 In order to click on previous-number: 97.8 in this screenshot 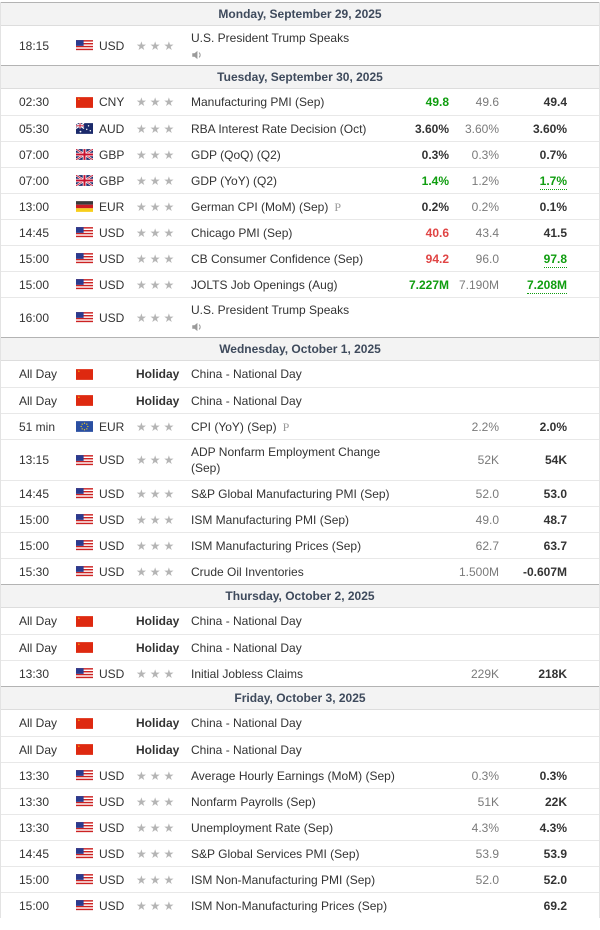, I will do `click(555, 259)`.